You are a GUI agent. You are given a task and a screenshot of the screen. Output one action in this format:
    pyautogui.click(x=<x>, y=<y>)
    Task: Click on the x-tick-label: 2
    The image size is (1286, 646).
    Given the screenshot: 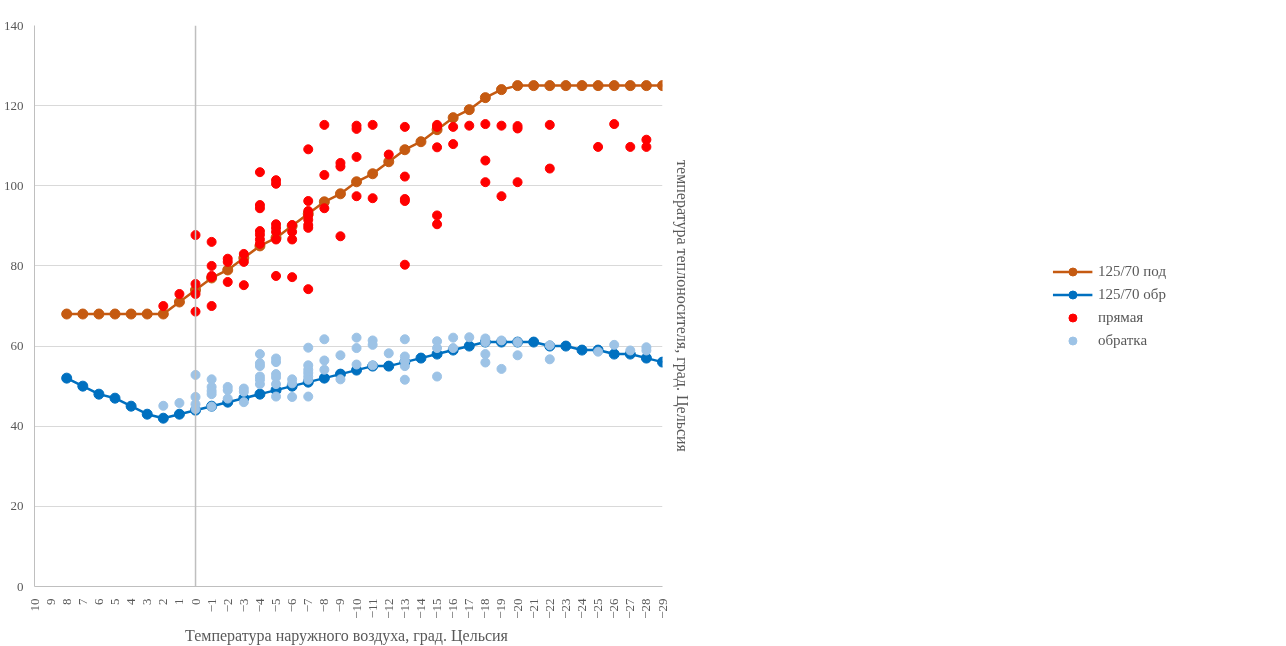 What is the action you would take?
    pyautogui.click(x=163, y=601)
    